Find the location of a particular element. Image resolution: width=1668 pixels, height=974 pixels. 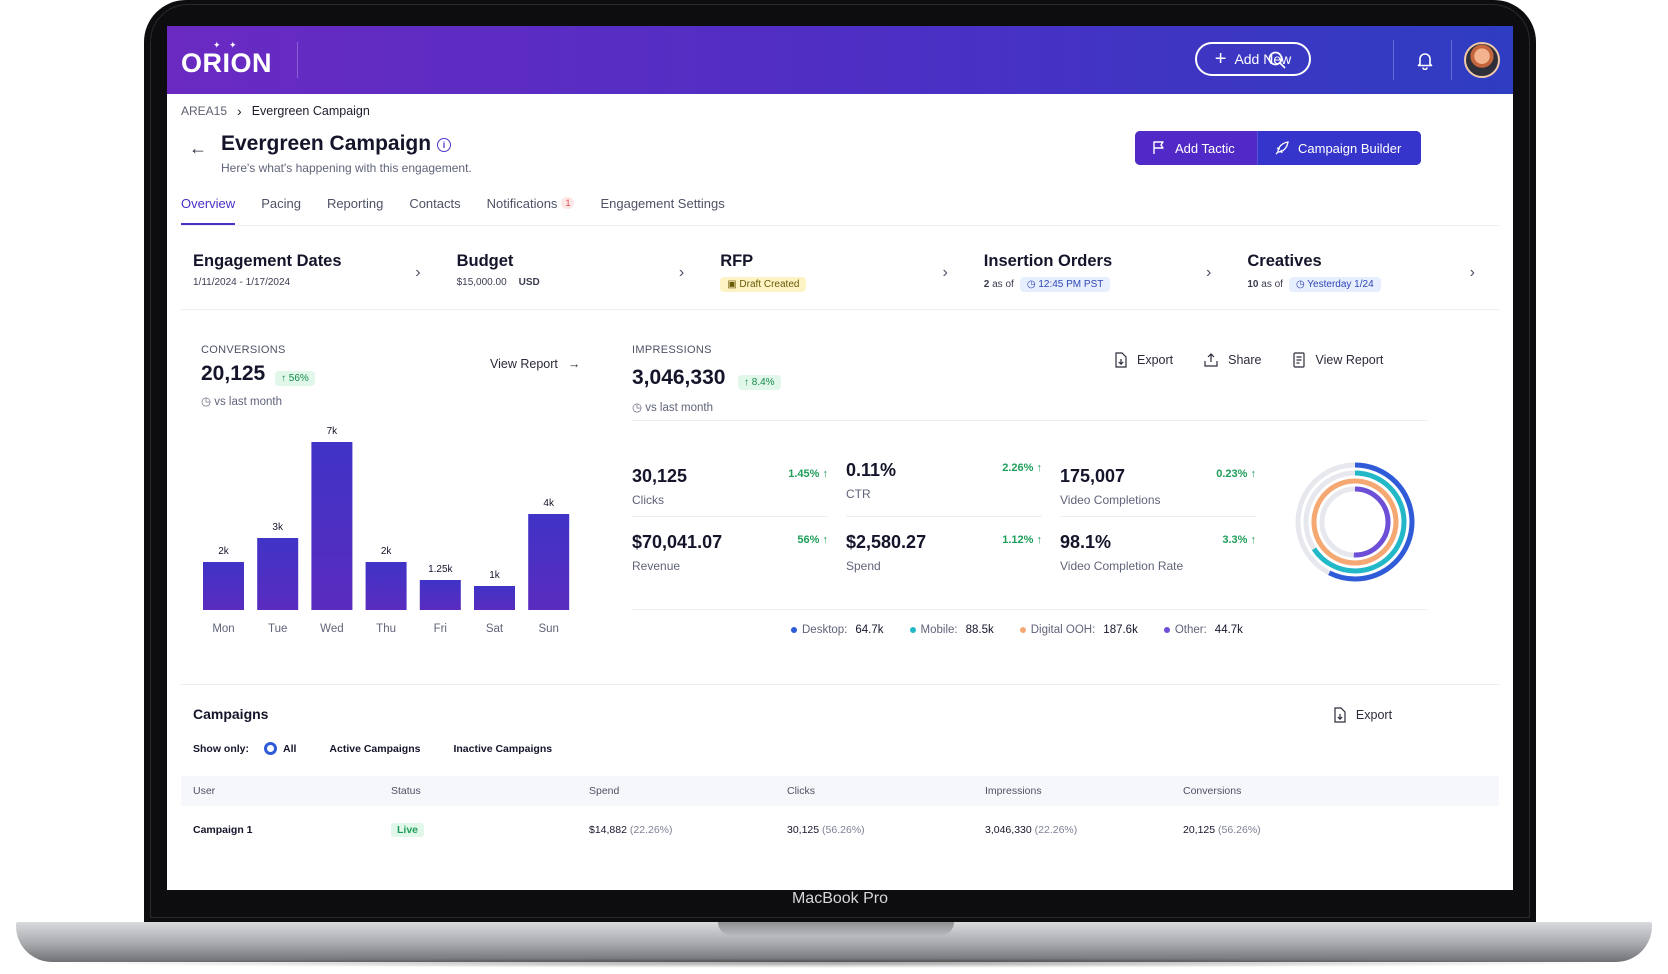

card-title: RFP is located at coordinates (737, 261).